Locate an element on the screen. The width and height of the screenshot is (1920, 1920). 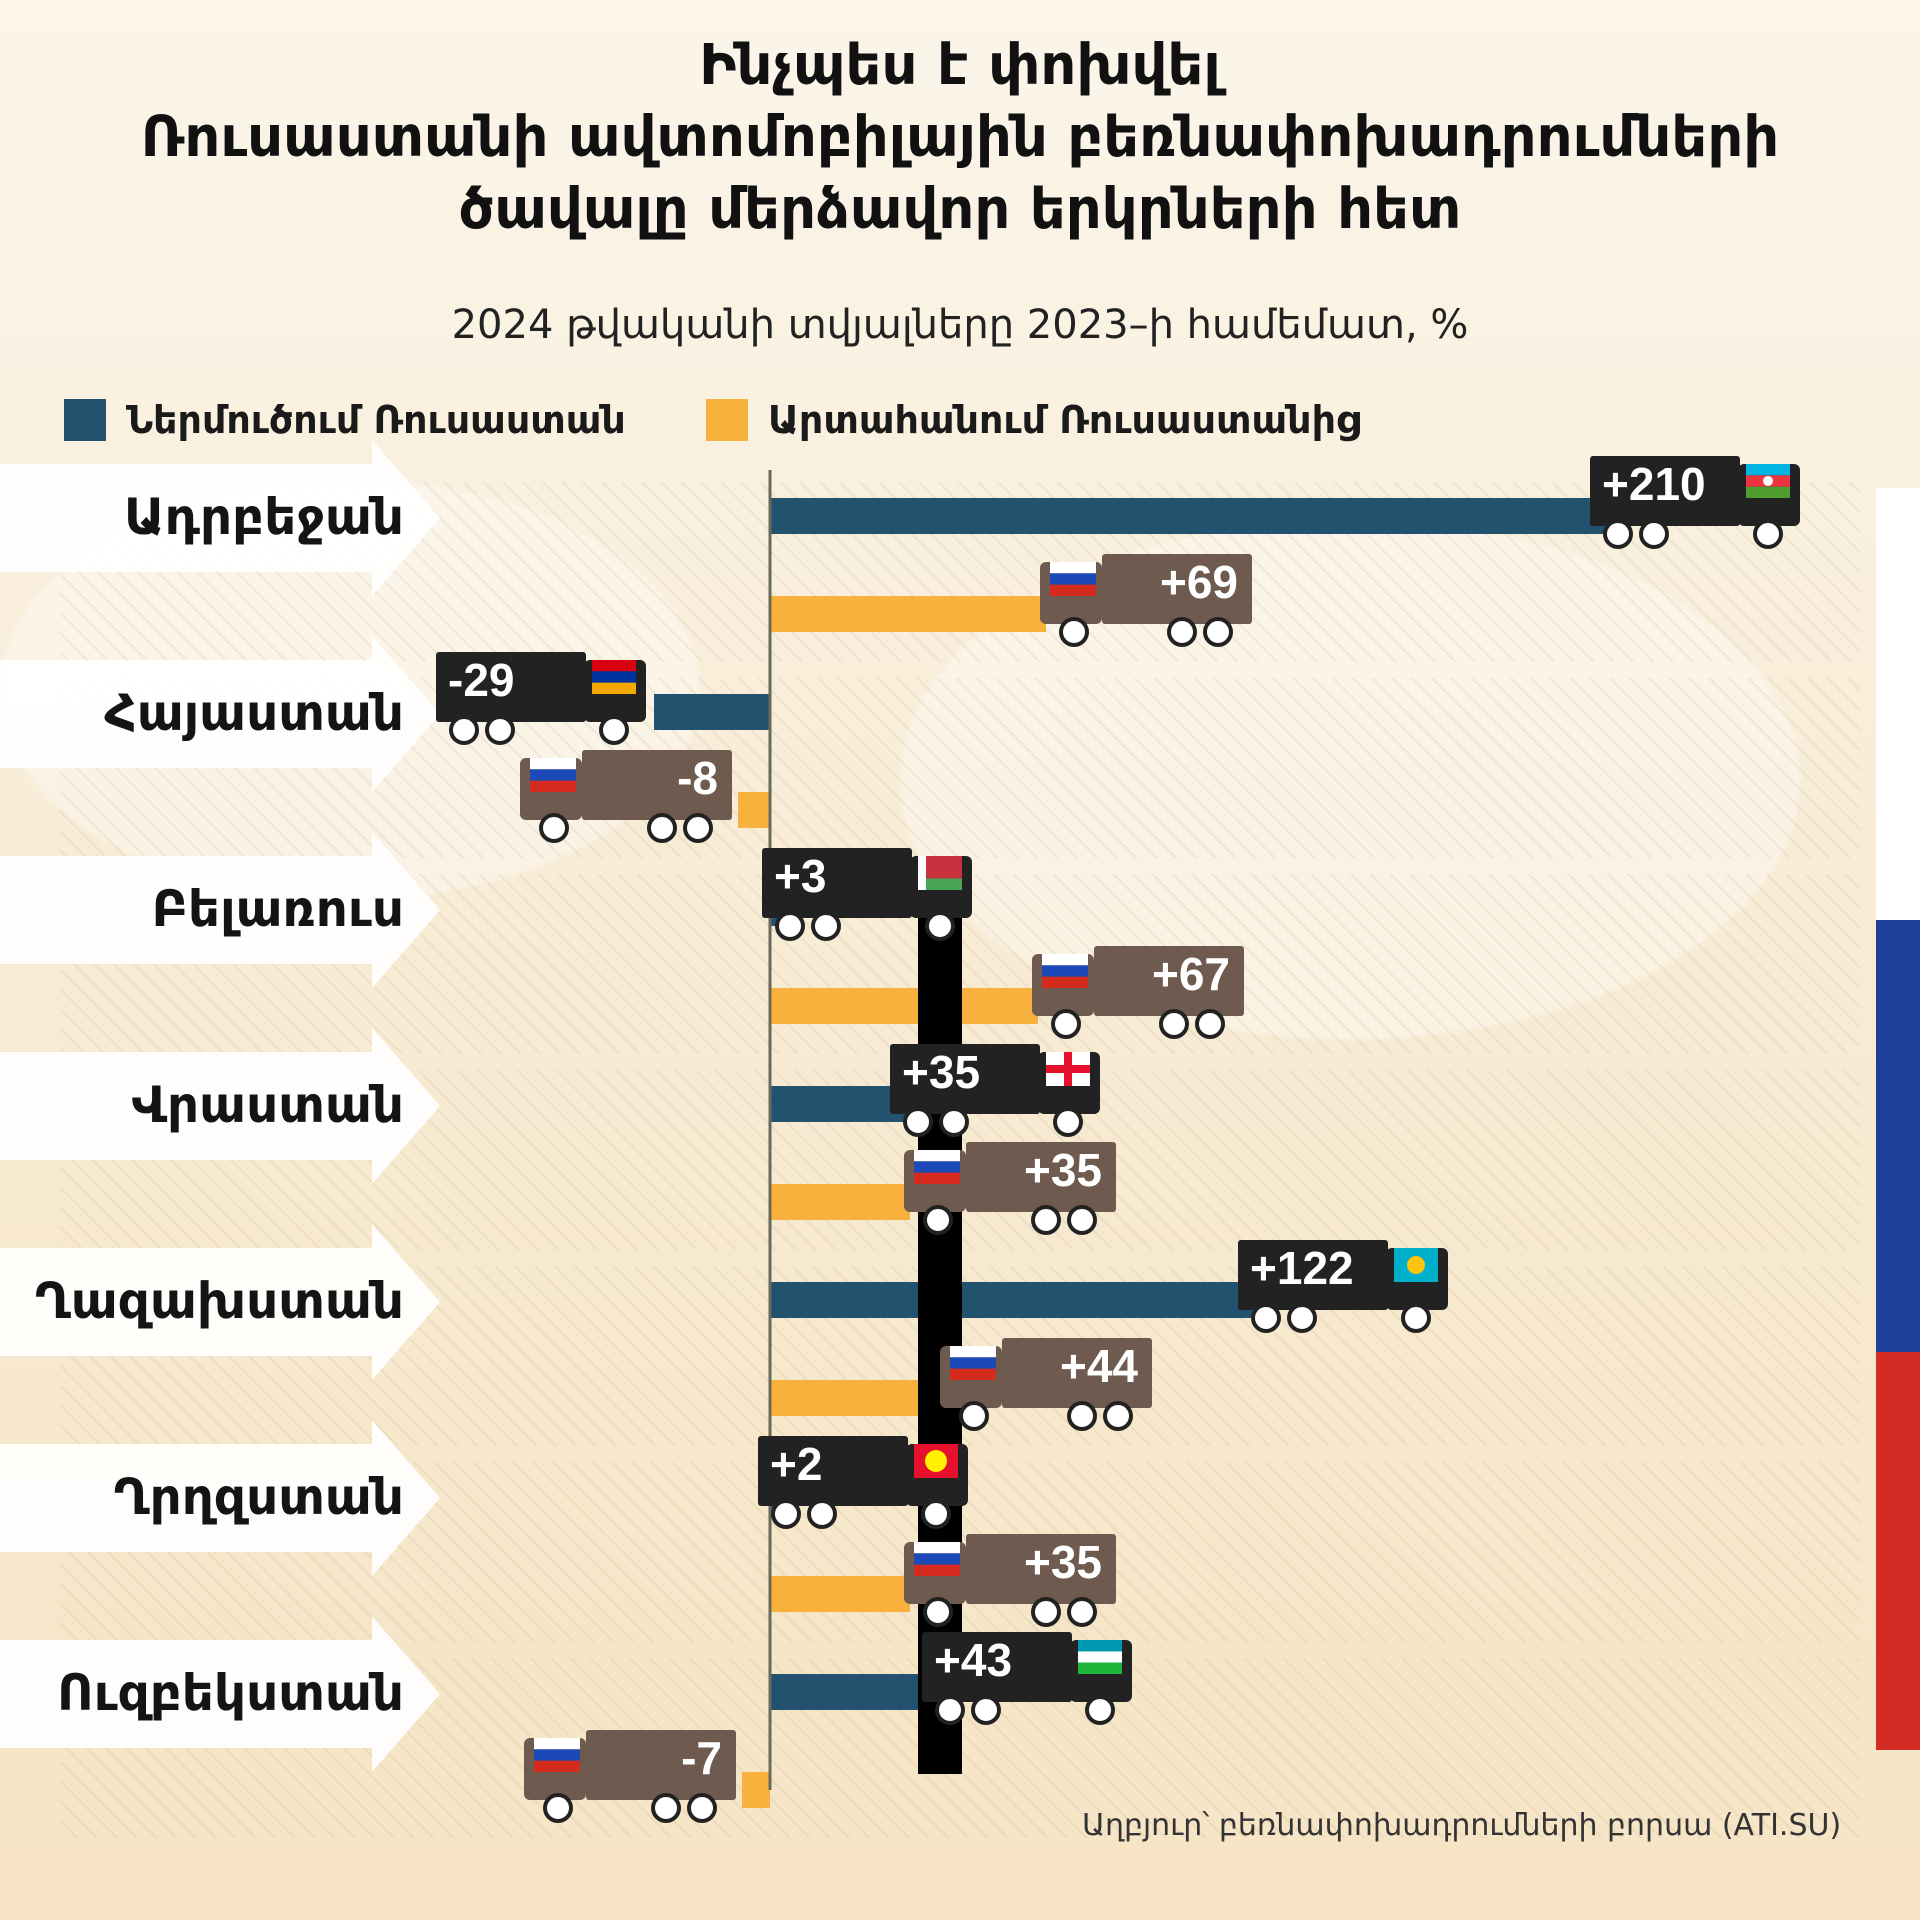
truck-value-label: +2 is located at coordinates (796, 1464).